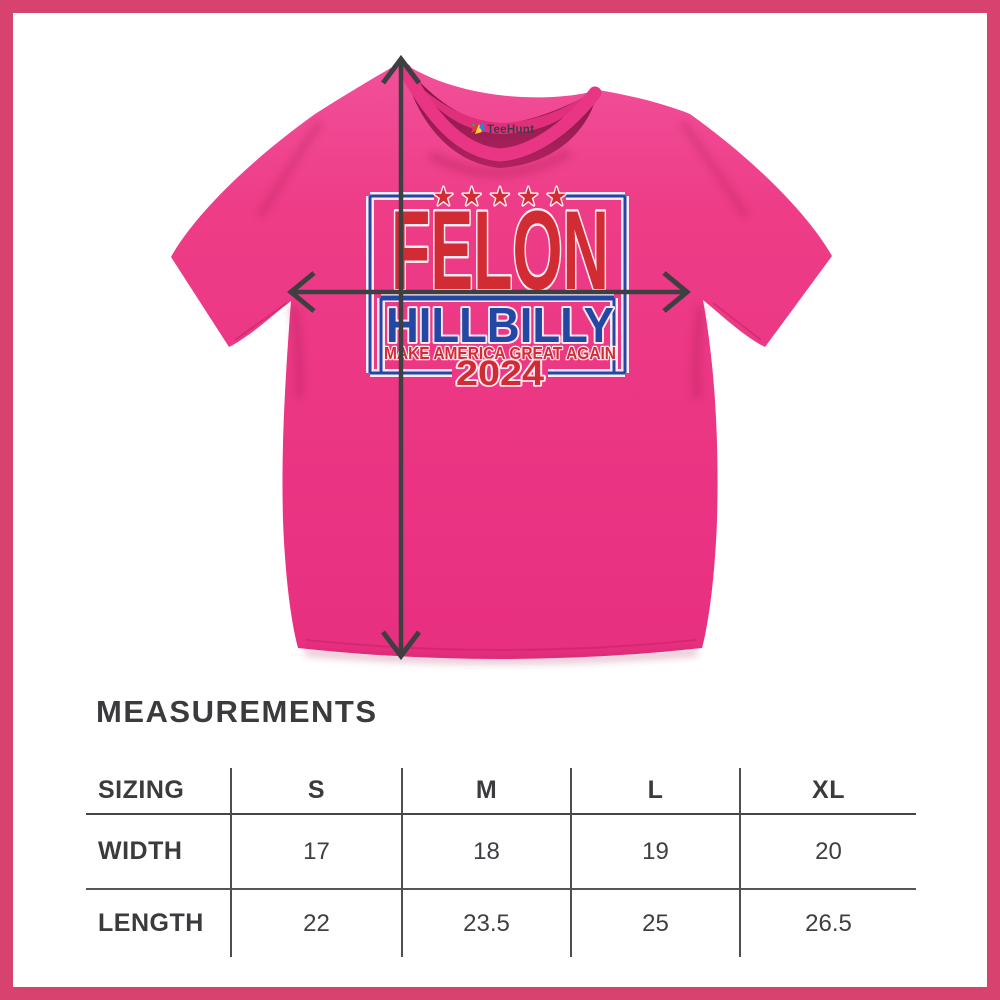  What do you see at coordinates (159, 791) in the screenshot?
I see `table-header-sizing: SIZING` at bounding box center [159, 791].